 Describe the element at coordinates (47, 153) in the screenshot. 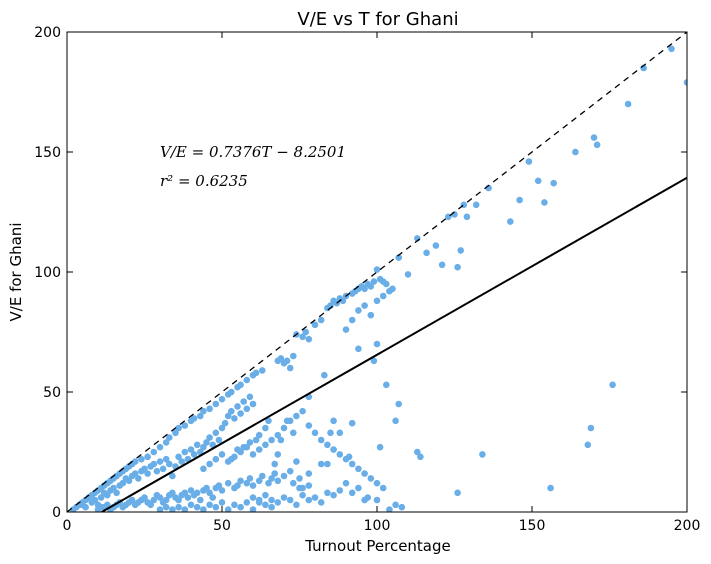

I see `y-tick-label-3: 150` at that location.